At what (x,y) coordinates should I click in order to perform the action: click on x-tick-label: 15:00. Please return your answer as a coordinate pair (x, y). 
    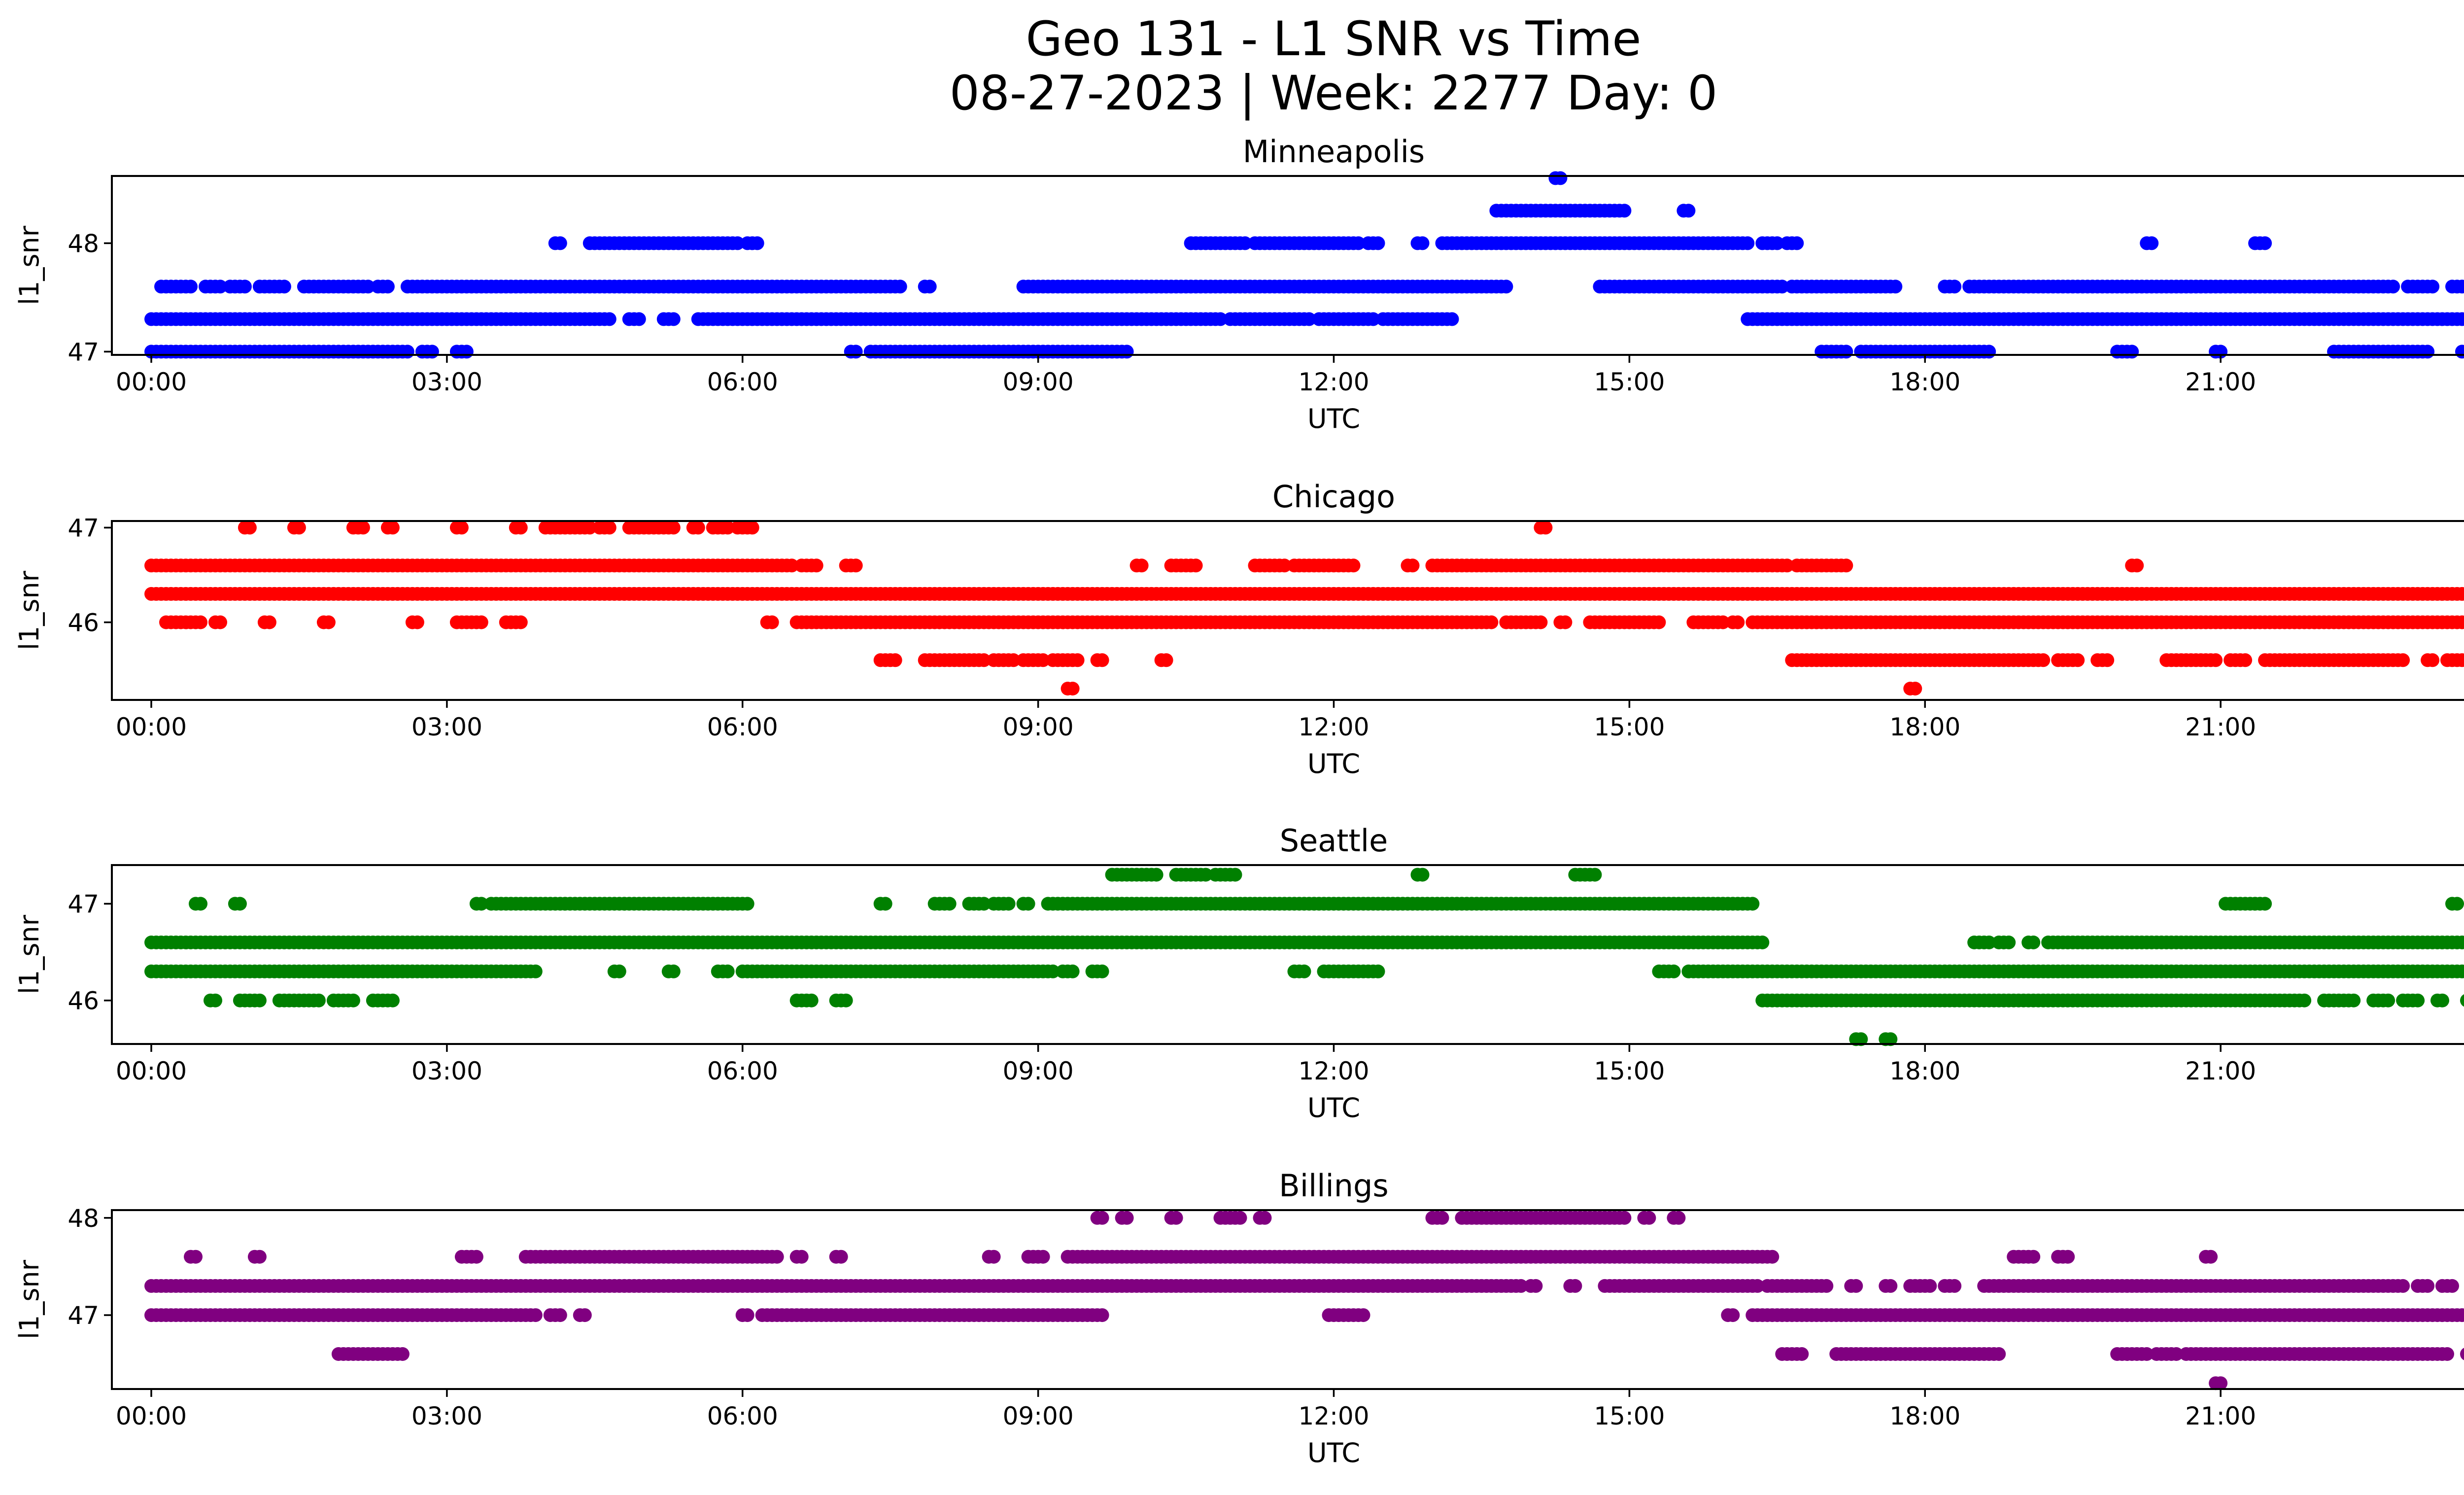
    Looking at the image, I should click on (1629, 1071).